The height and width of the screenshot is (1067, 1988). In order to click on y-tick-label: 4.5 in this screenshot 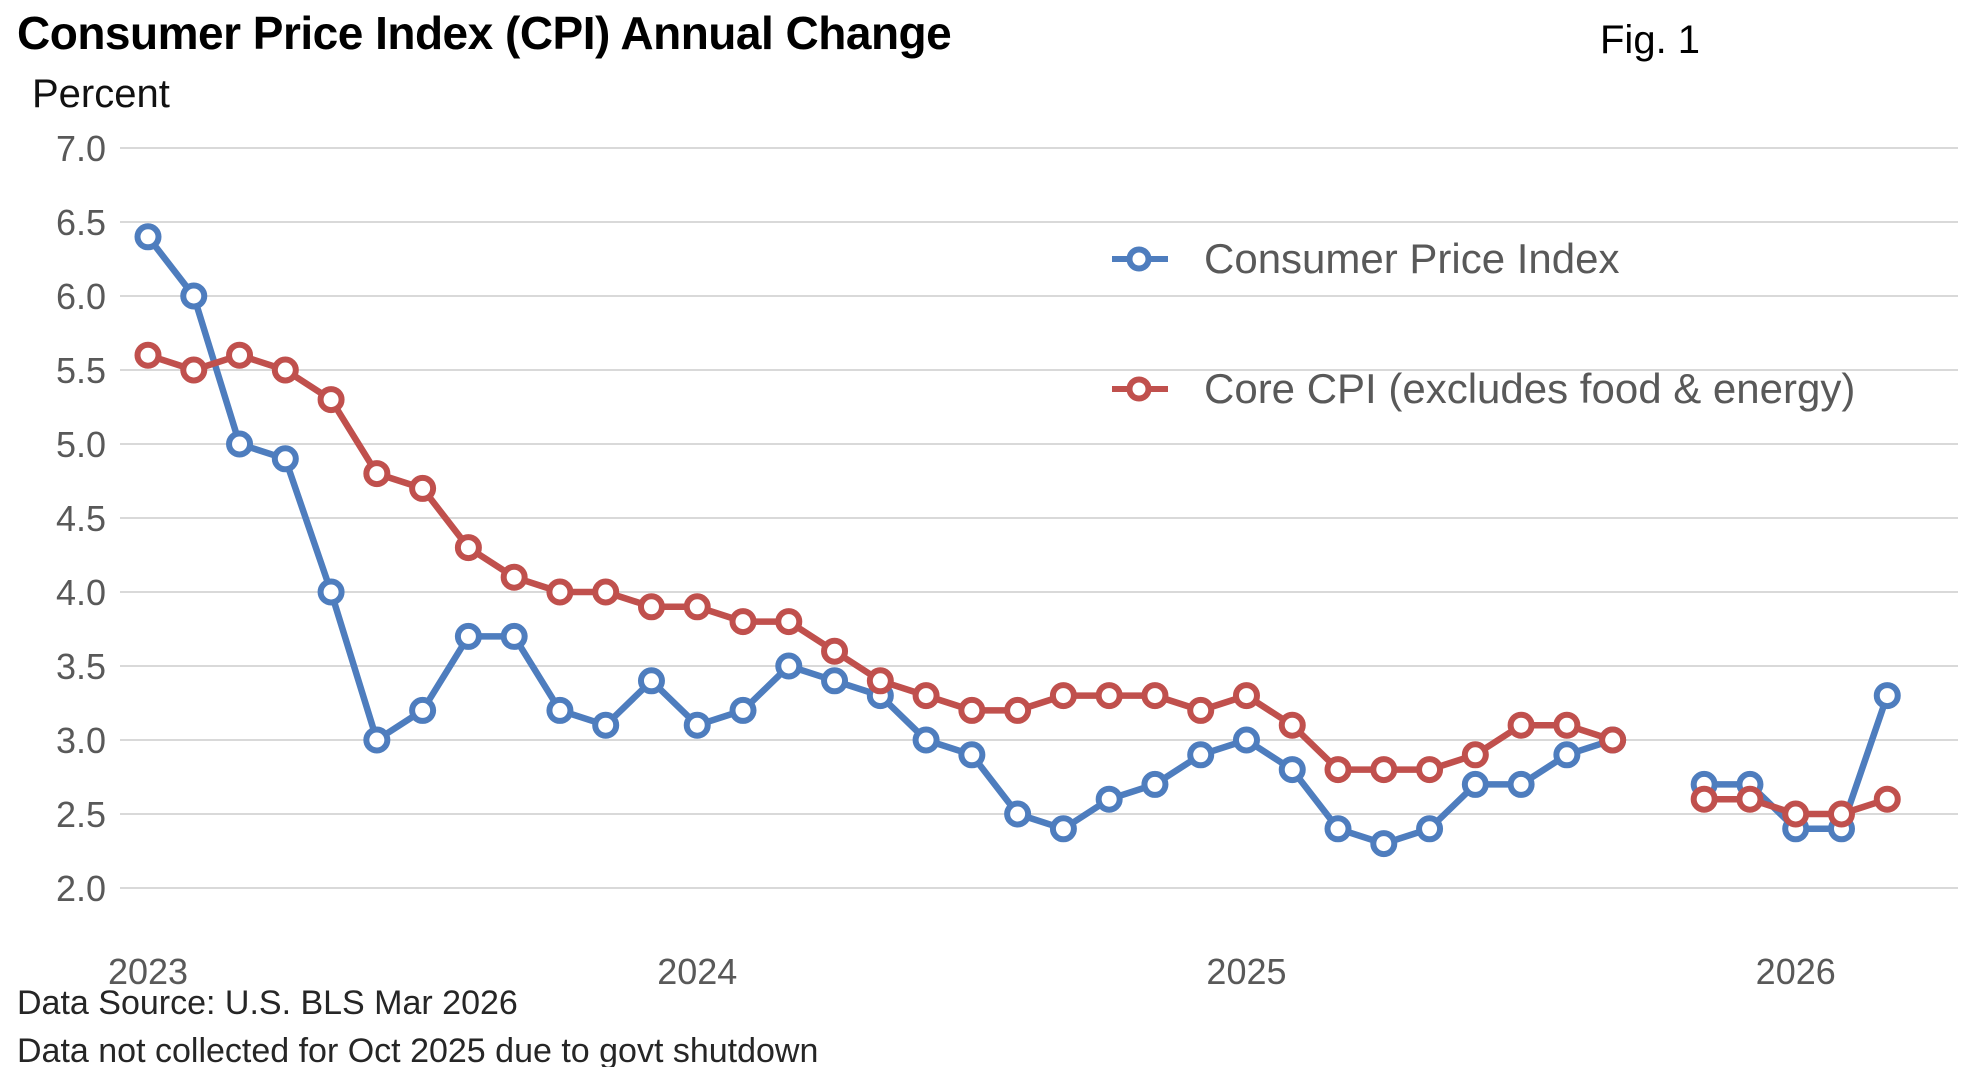, I will do `click(81, 518)`.